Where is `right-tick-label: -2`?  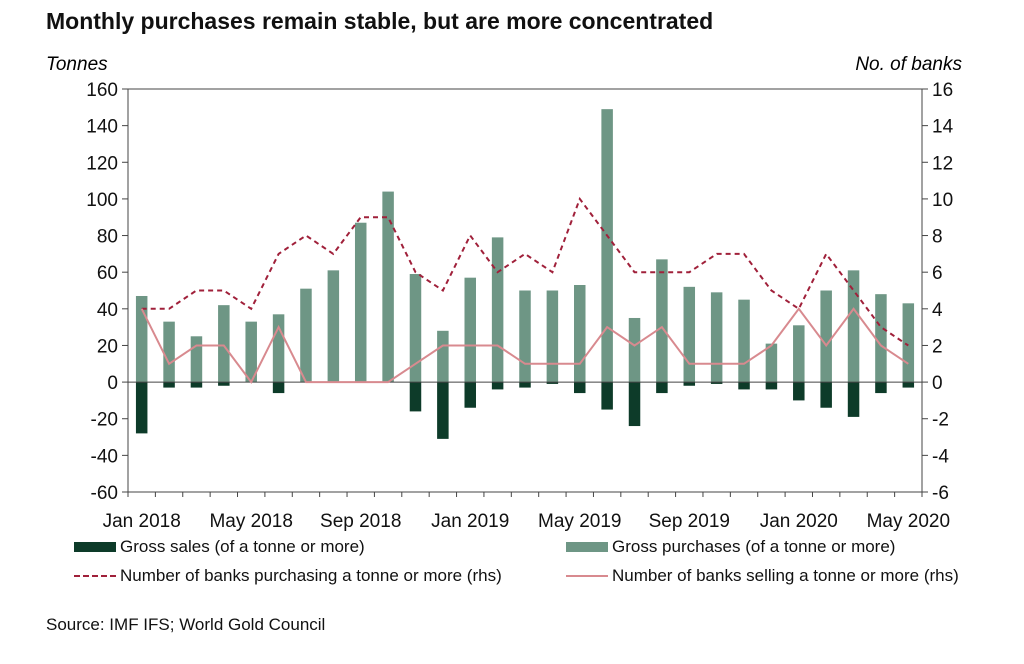
right-tick-label: -2 is located at coordinates (940, 420).